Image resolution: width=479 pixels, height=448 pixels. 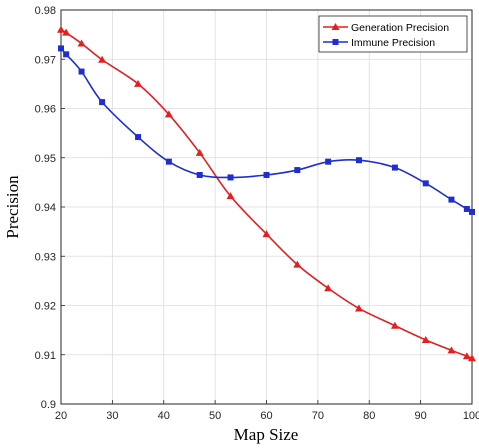 I want to click on legend-marker-square, so click(x=335, y=42).